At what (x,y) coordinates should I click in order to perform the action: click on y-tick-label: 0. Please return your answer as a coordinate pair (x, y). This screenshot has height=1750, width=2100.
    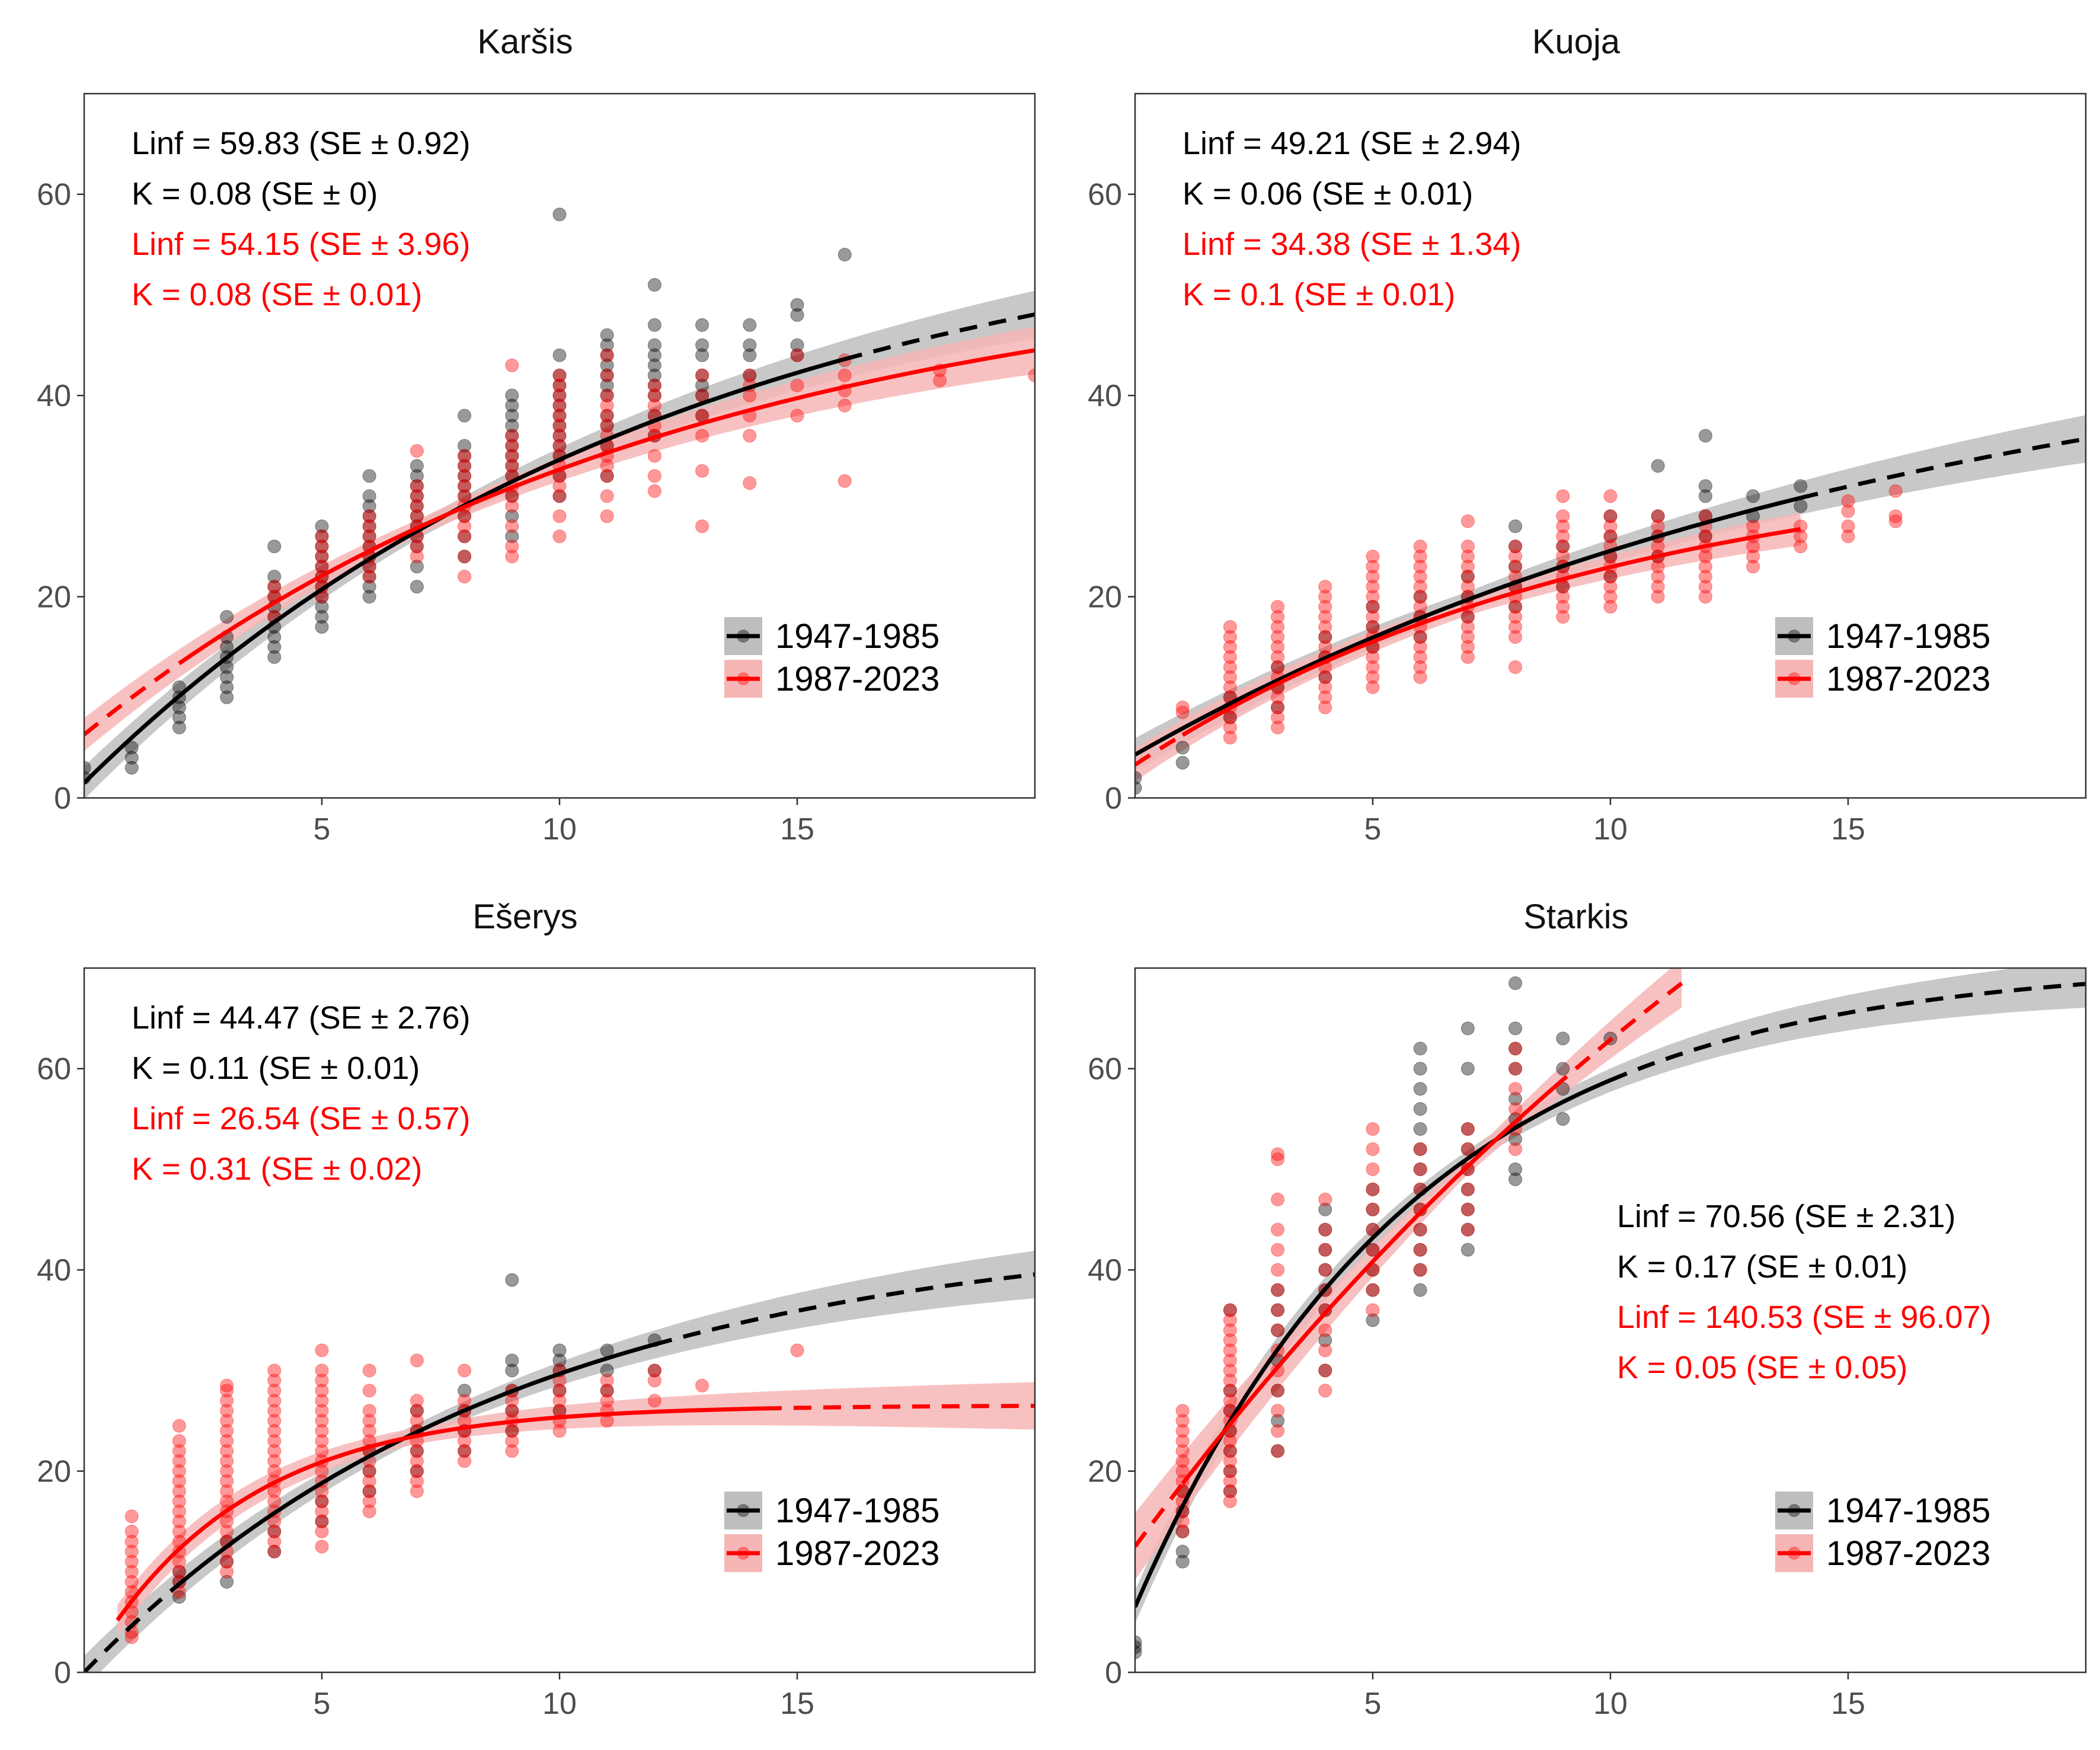
    Looking at the image, I should click on (62, 798).